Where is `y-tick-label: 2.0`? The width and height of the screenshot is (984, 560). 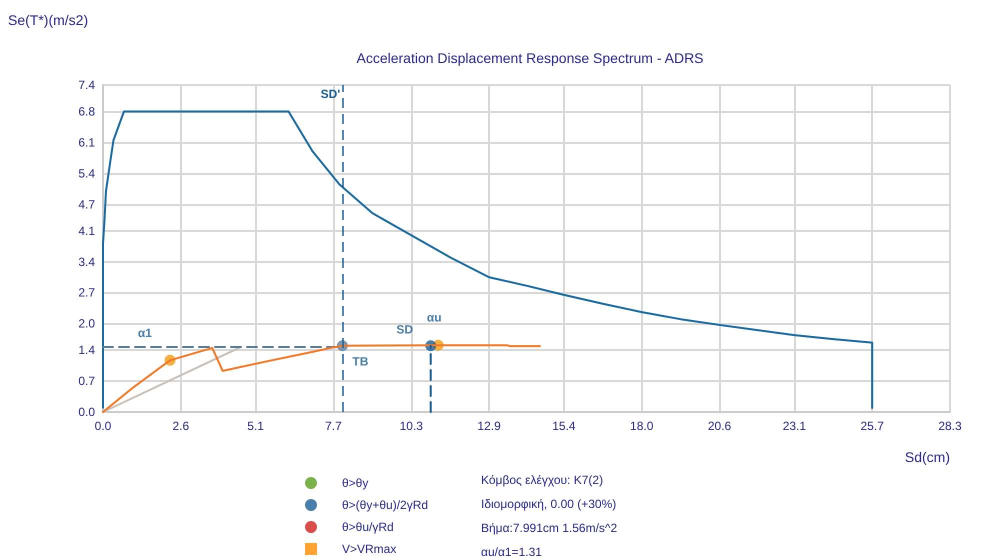 y-tick-label: 2.0 is located at coordinates (87, 323).